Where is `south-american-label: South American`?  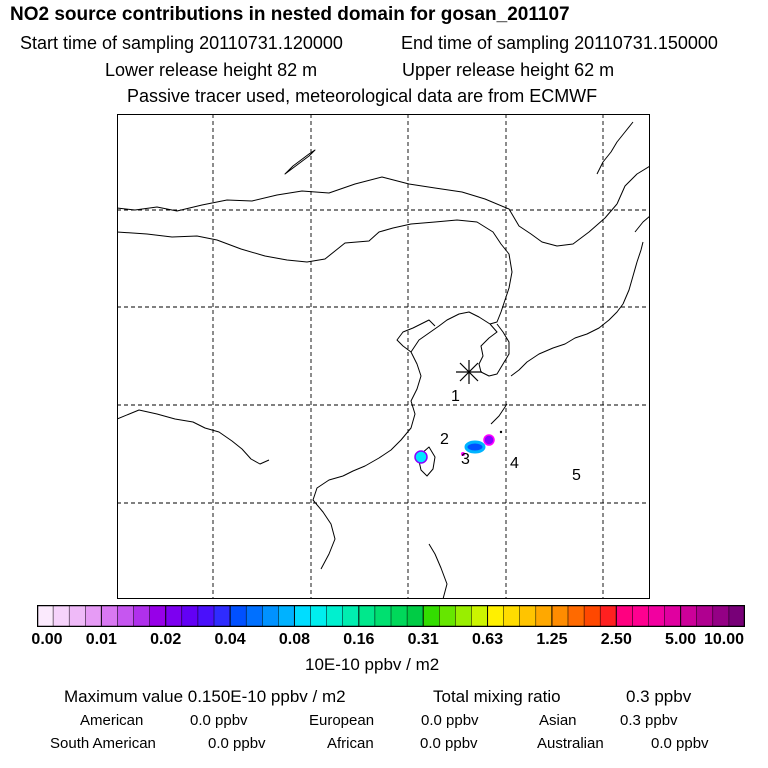
south-american-label: South American is located at coordinates (103, 743).